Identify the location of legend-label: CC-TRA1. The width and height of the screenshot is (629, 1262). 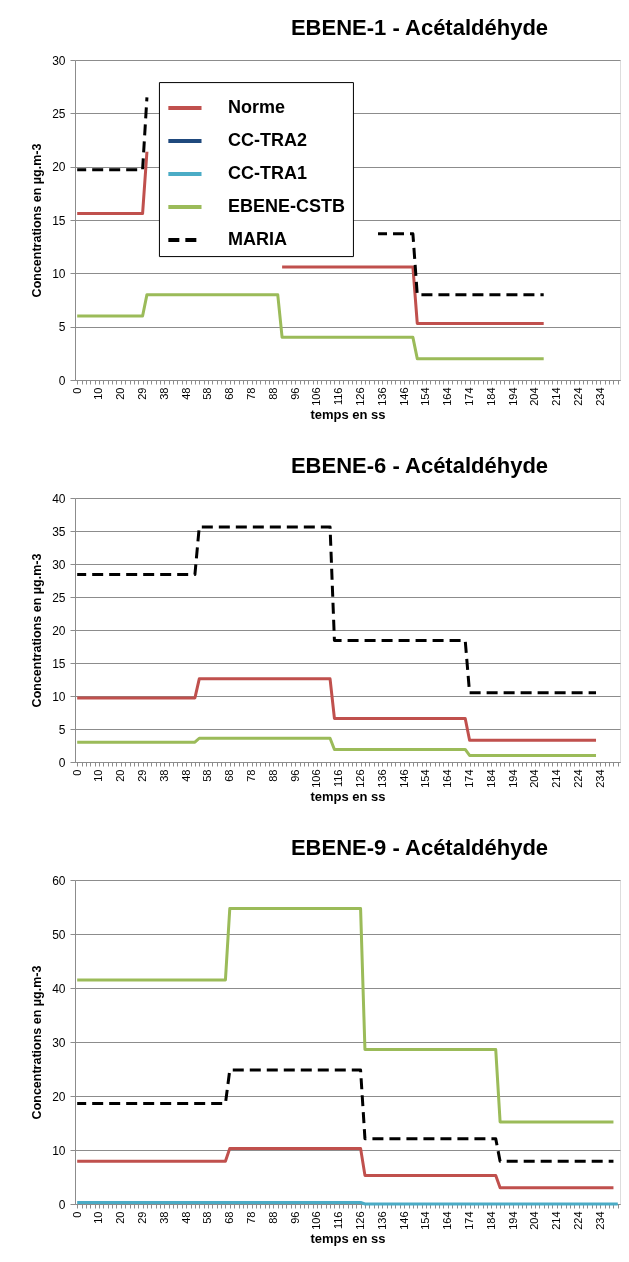
(267, 173).